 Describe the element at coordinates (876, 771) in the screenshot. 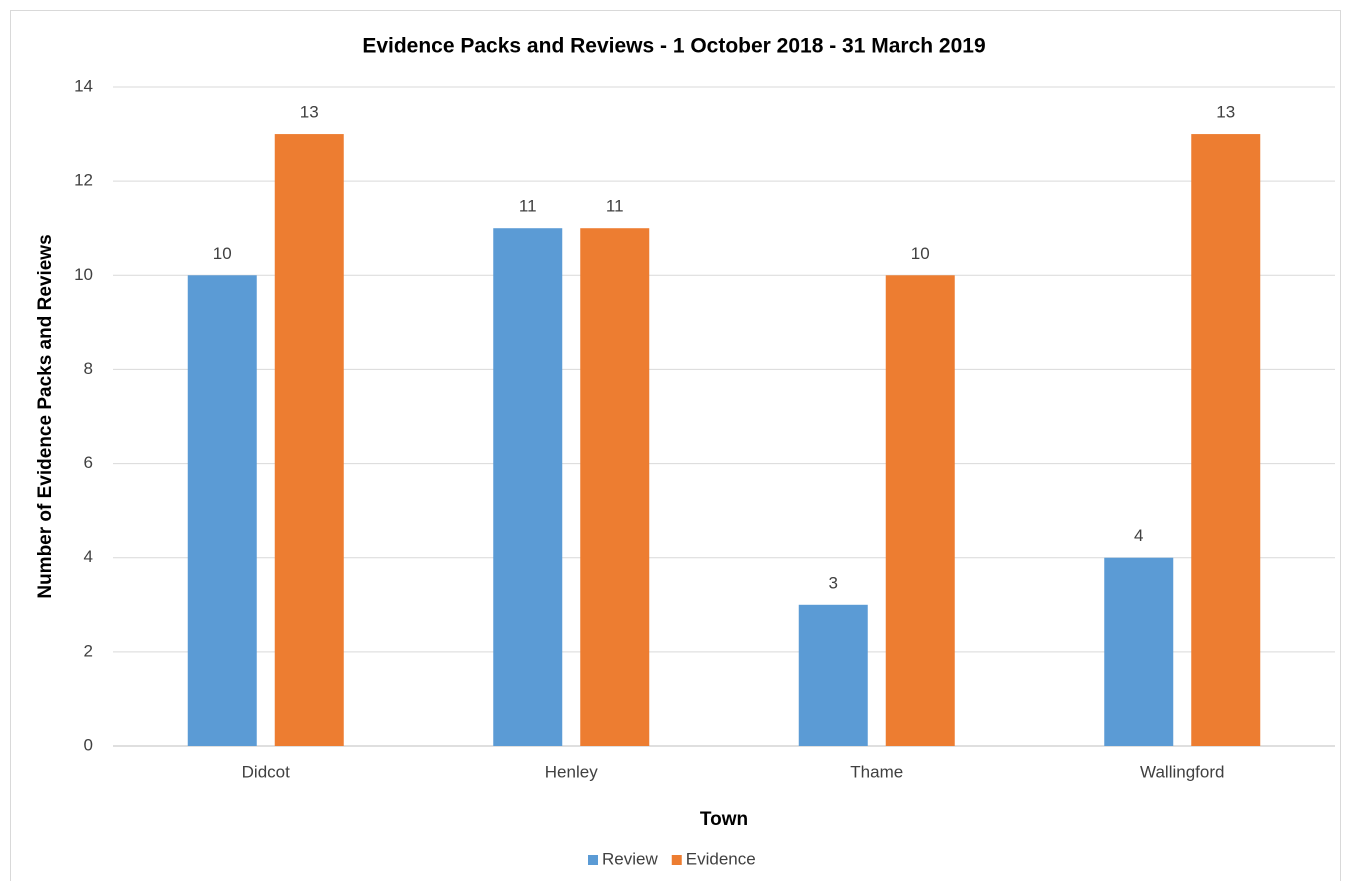

I see `x-tick-label: Thame` at that location.